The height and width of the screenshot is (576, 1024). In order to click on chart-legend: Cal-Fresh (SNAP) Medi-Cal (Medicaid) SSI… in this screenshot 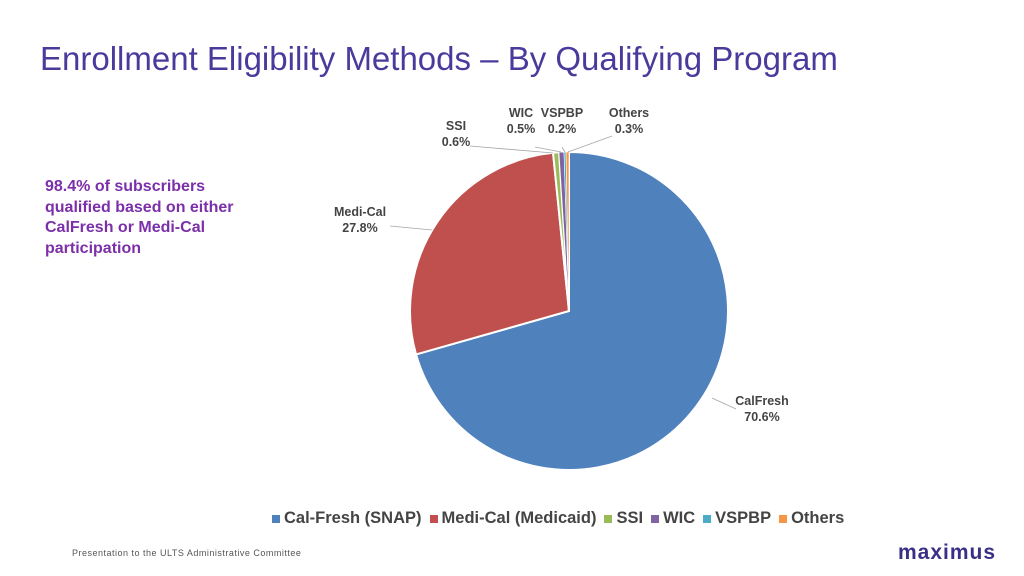, I will do `click(562, 518)`.